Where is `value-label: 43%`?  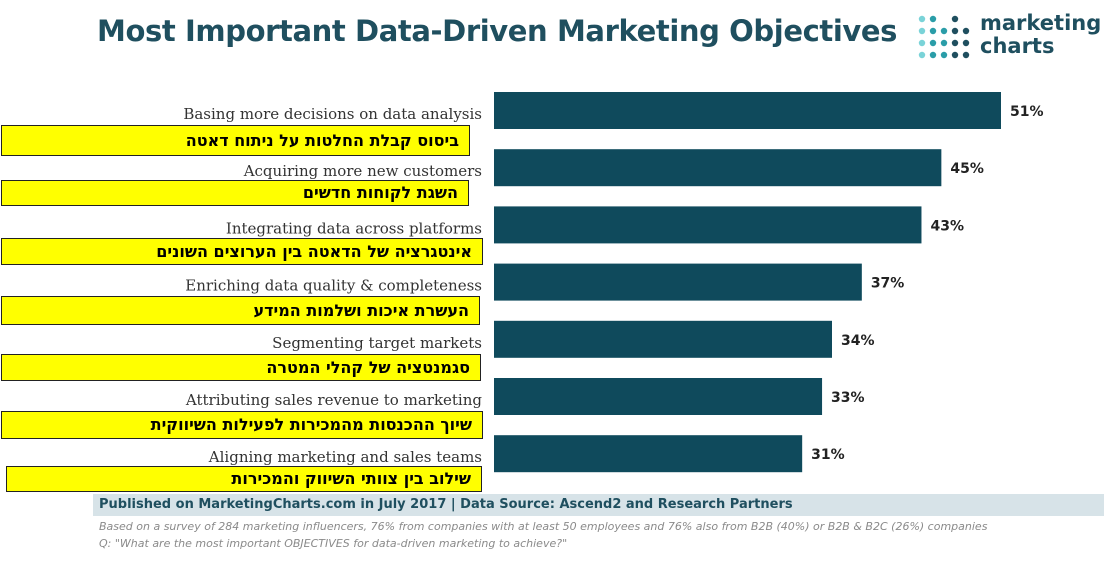
value-label: 43% is located at coordinates (947, 226).